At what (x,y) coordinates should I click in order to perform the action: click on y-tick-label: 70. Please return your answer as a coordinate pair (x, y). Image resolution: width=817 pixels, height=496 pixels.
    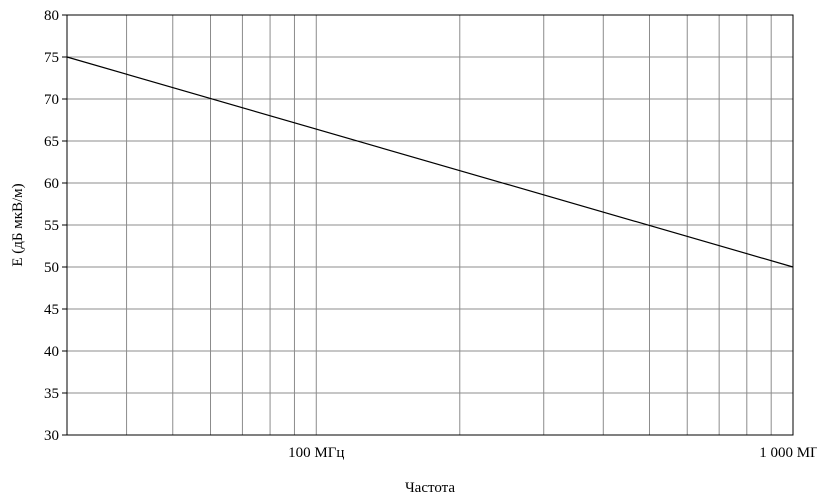
    Looking at the image, I should click on (51, 100).